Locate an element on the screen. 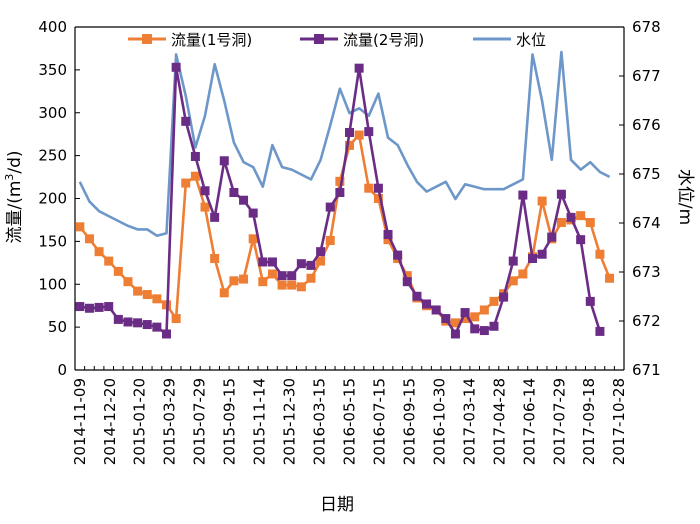 The height and width of the screenshot is (524, 700). x-tick-label: 2016-05-15 is located at coordinates (350, 421).